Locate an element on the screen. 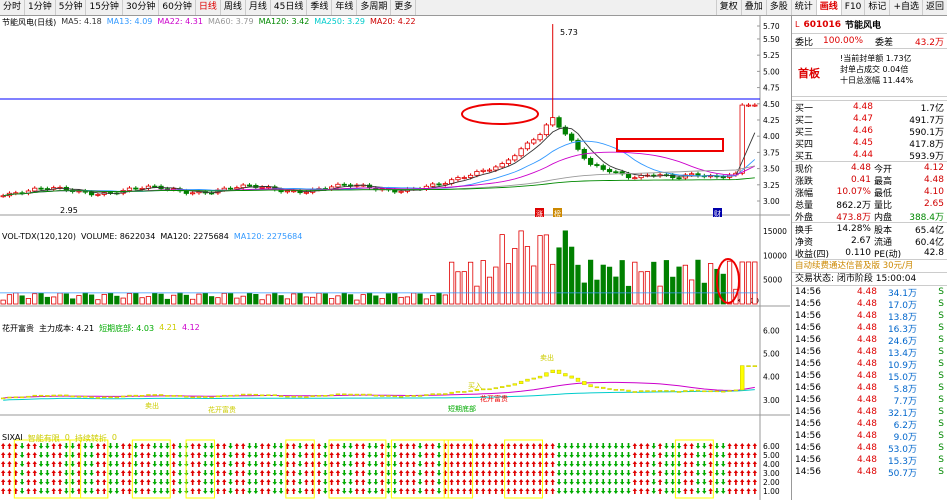 The height and width of the screenshot is (500, 947). tool-button: 标记 is located at coordinates (876, 7).